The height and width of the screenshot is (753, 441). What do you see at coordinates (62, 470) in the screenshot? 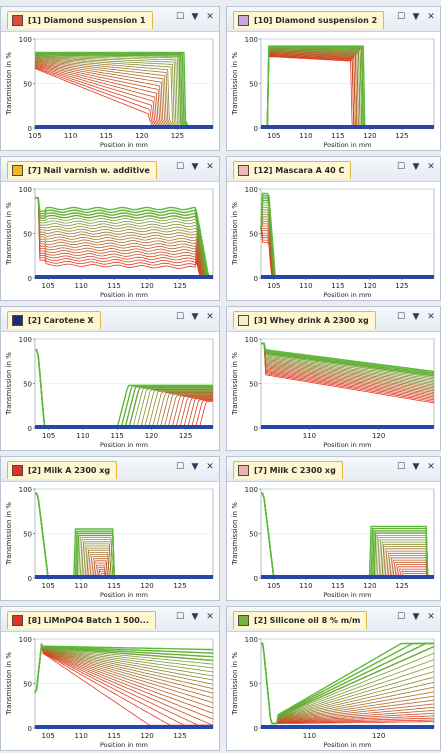
I see `panel-tab: [2] Milk A 2300 xg` at bounding box center [62, 470].